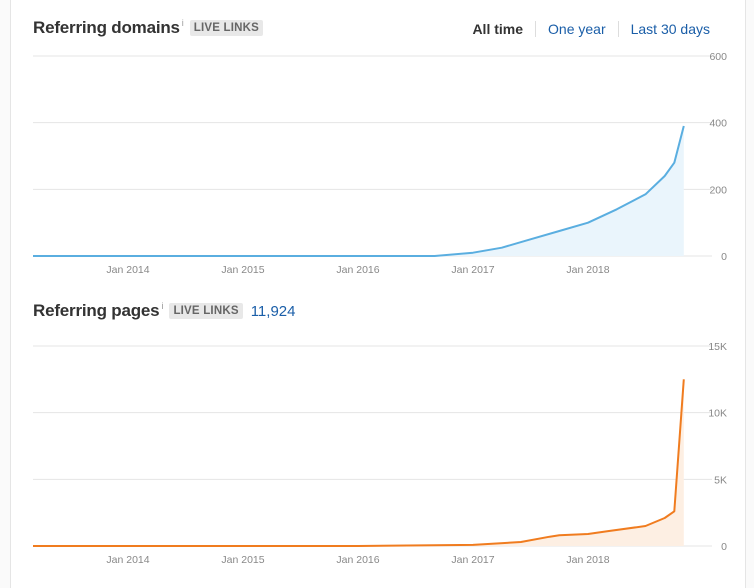 Image resolution: width=754 pixels, height=588 pixels. I want to click on y-tick-label: 5K, so click(720, 480).